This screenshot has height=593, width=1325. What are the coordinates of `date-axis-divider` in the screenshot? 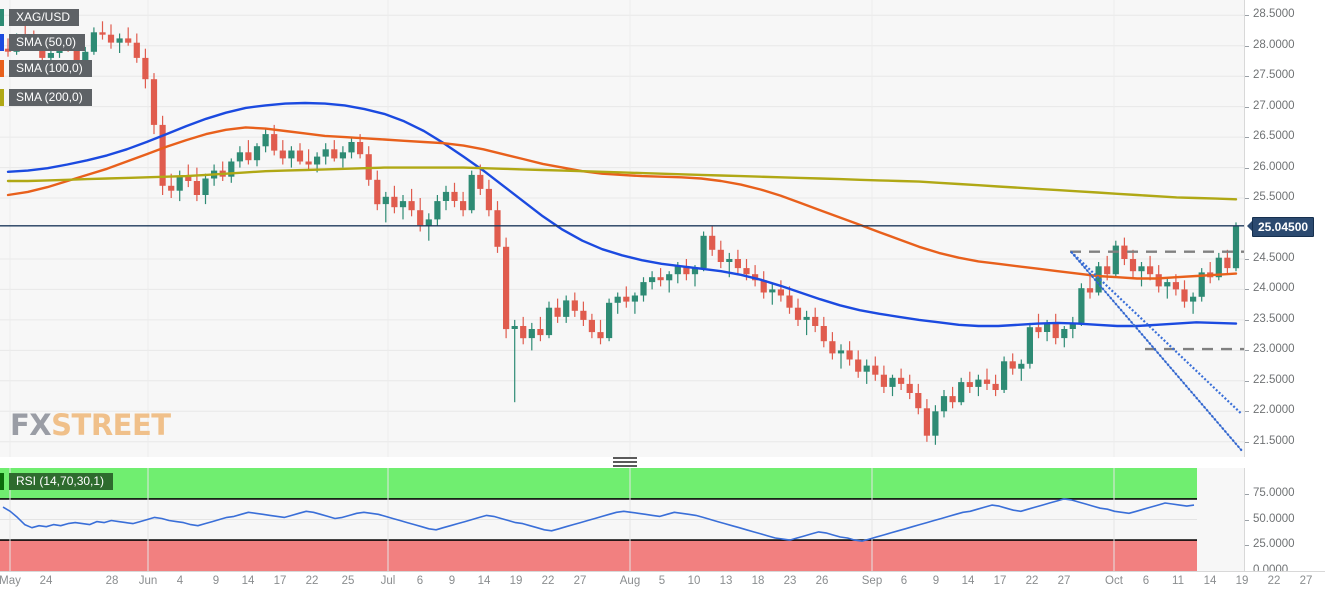 It's located at (662, 571).